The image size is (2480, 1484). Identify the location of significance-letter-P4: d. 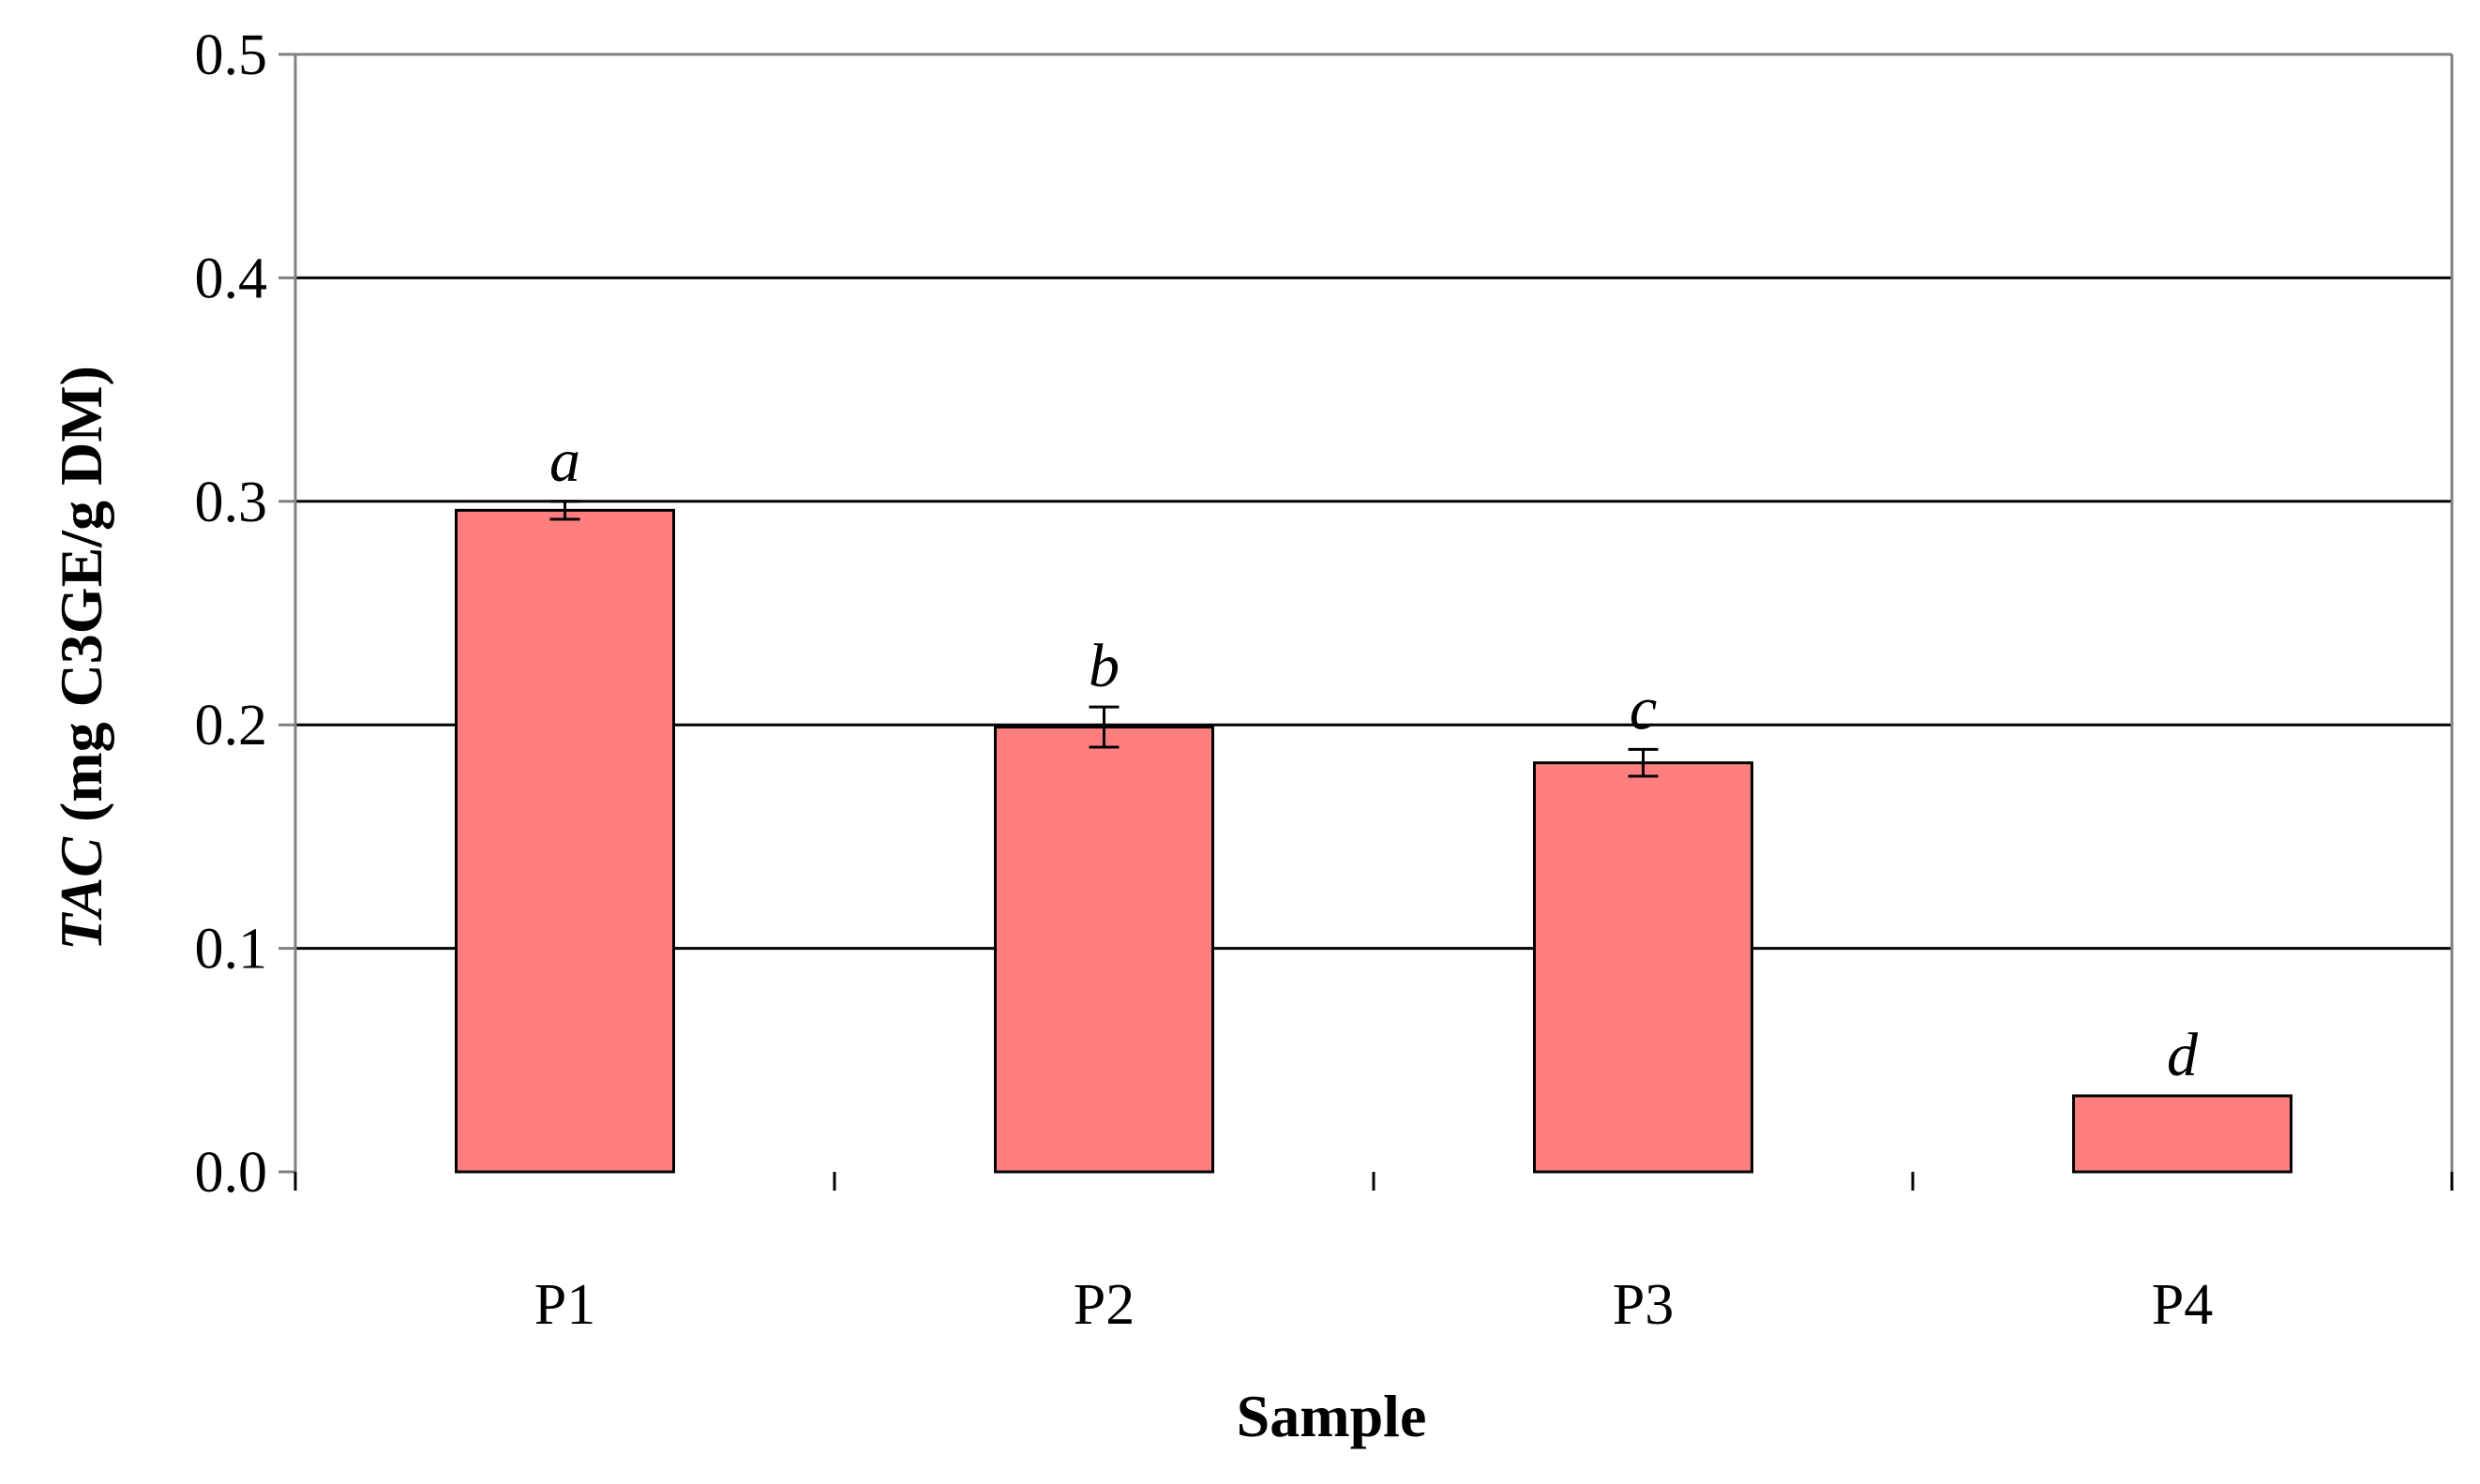
(2183, 1055).